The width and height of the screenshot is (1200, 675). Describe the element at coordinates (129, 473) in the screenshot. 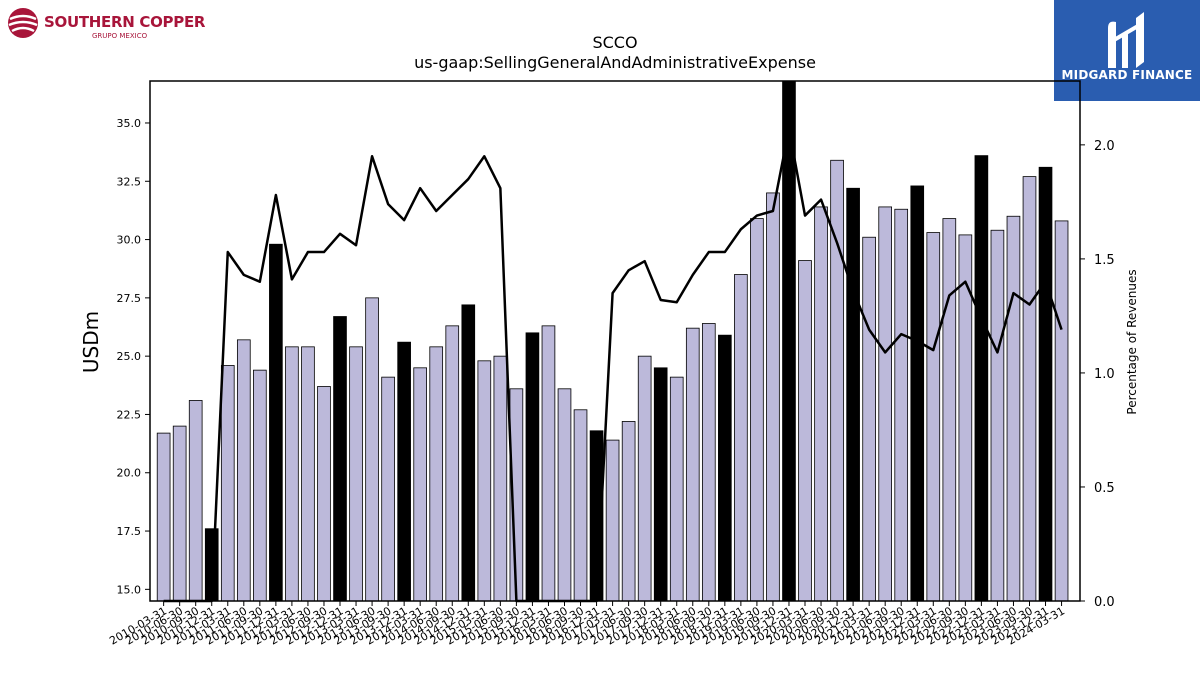

I see `y-tick-label: 20.0` at that location.